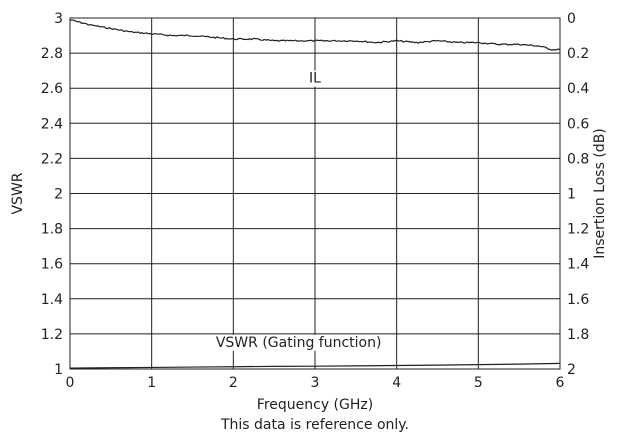 Image resolution: width=619 pixels, height=437 pixels. I want to click on x-tick-label-4: 4, so click(396, 383).